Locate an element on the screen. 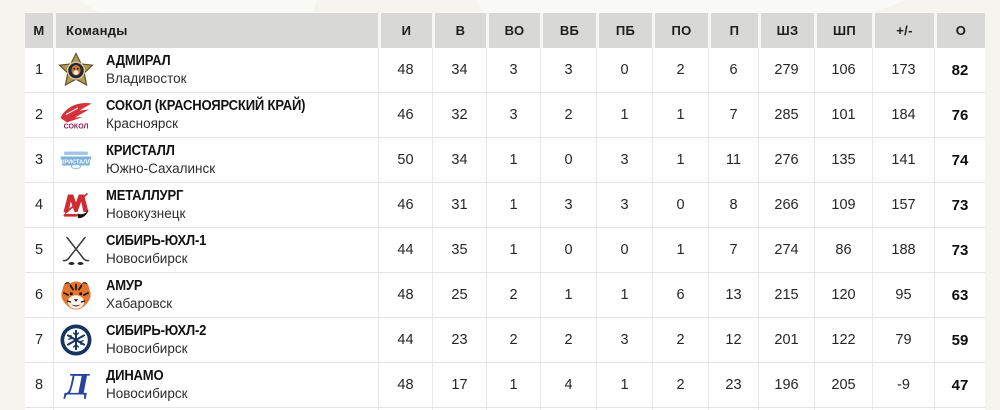  table-row: 1 АДМИРАЛ Владивосток 48 34 3 3 0 2 6 279 106 173 82 is located at coordinates (505, 70).